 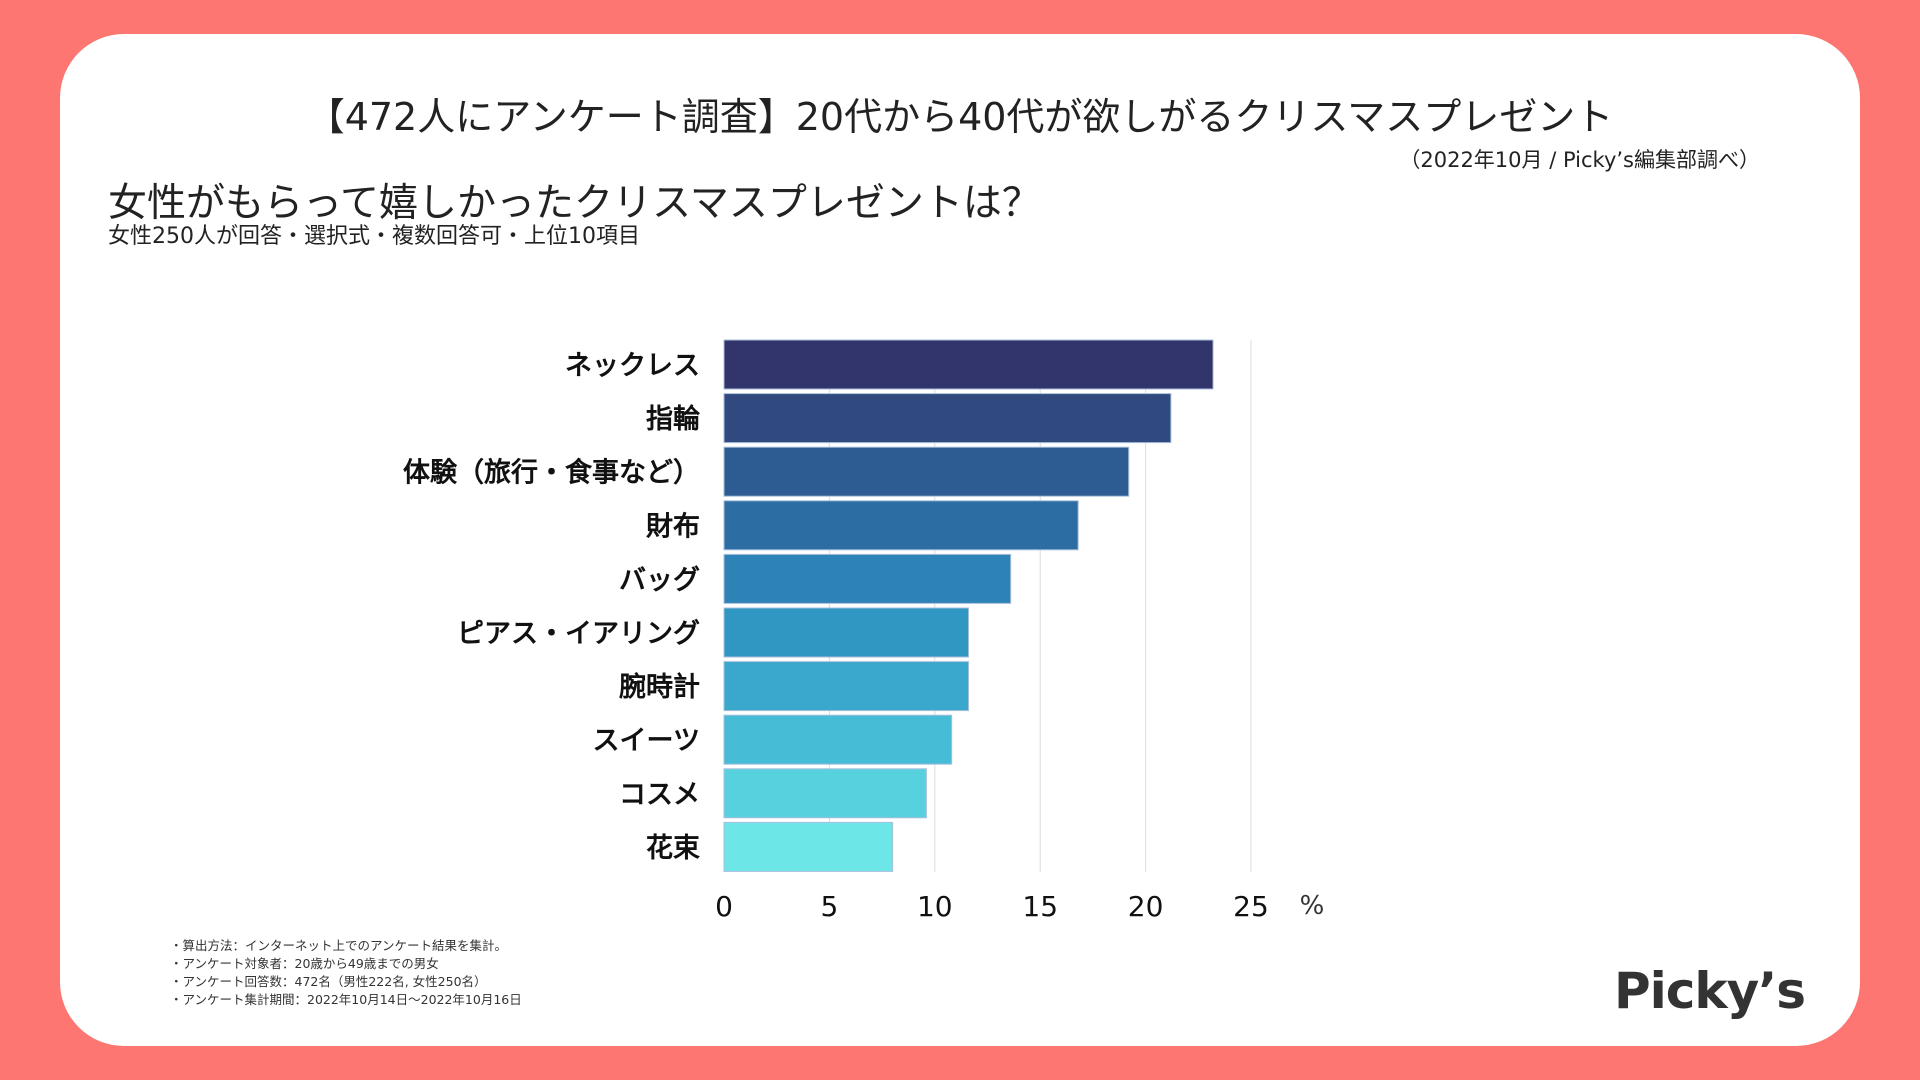 What do you see at coordinates (374, 236) in the screenshot?
I see `chart-subtitle: 女性250人が回答・選択式・複数回答可・上位10項目` at bounding box center [374, 236].